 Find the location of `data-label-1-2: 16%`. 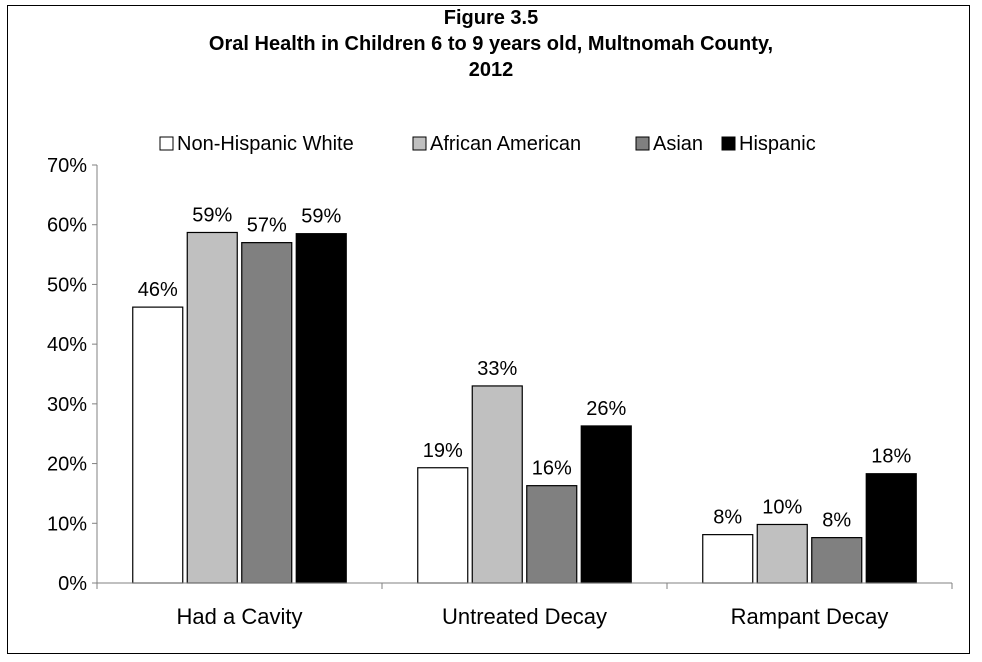

data-label-1-2: 16% is located at coordinates (552, 469).